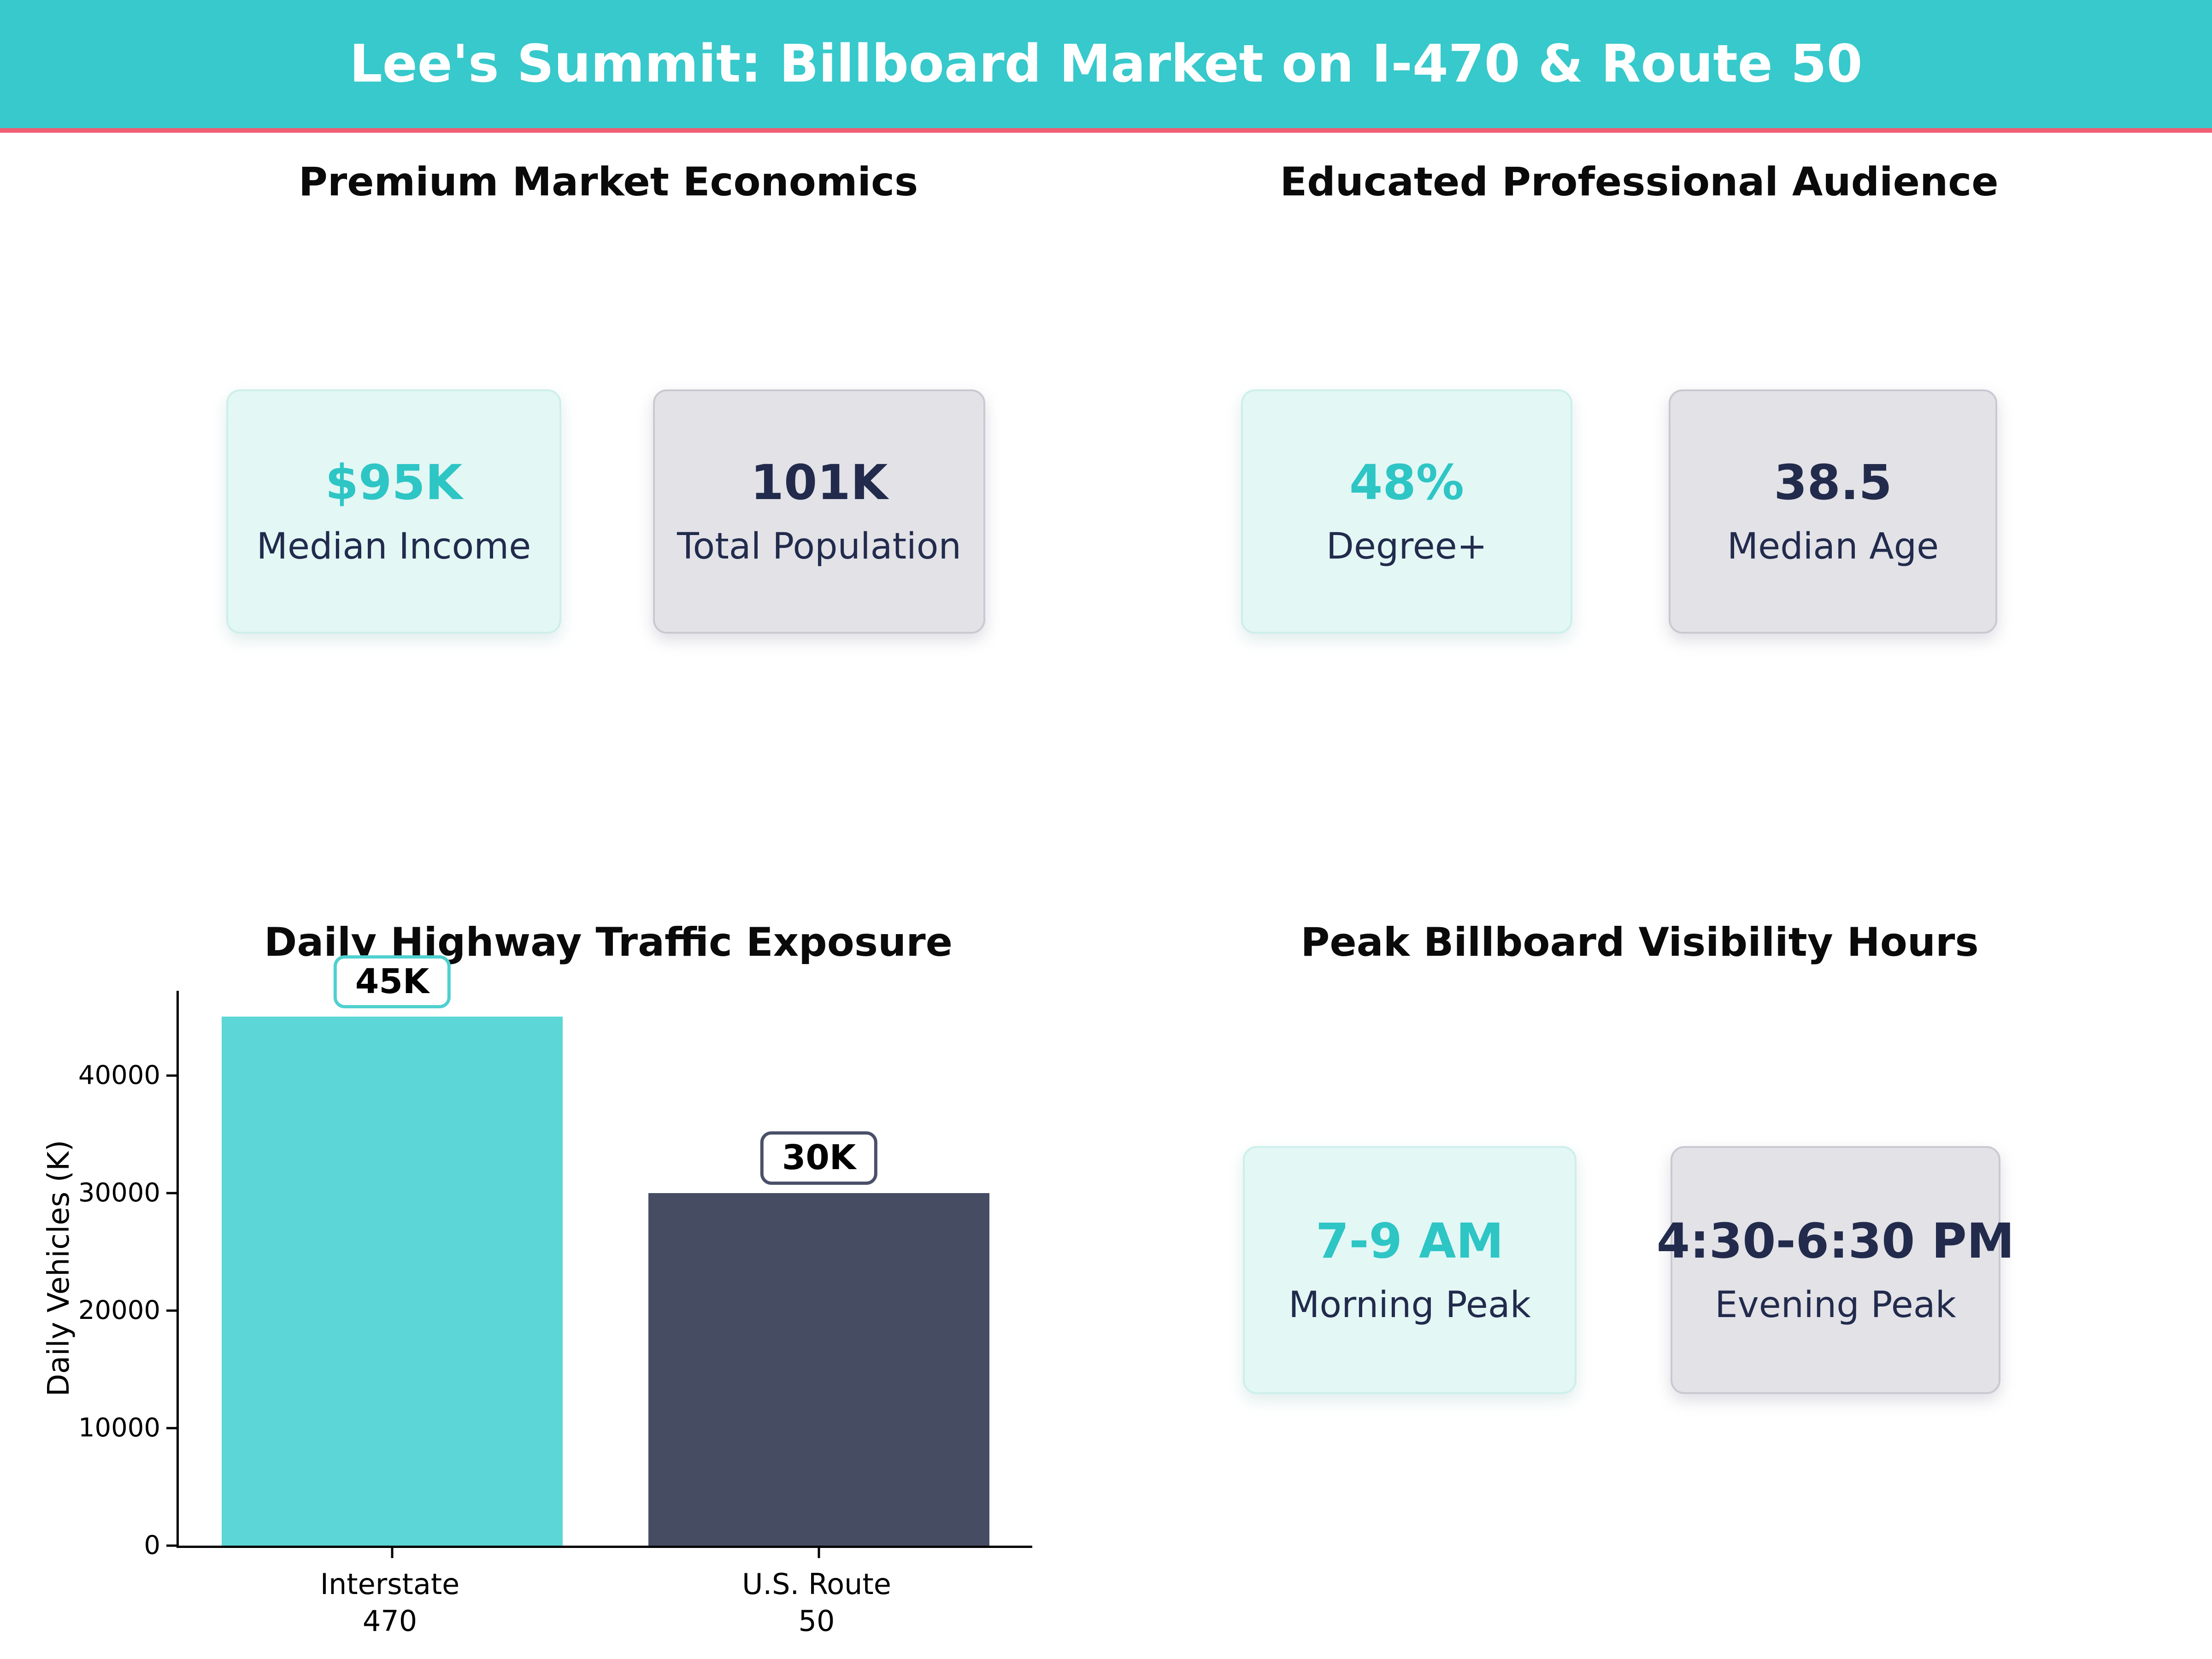 The width and height of the screenshot is (2212, 1659). Describe the element at coordinates (119, 1310) in the screenshot. I see `y-tick-label: 20000` at that location.